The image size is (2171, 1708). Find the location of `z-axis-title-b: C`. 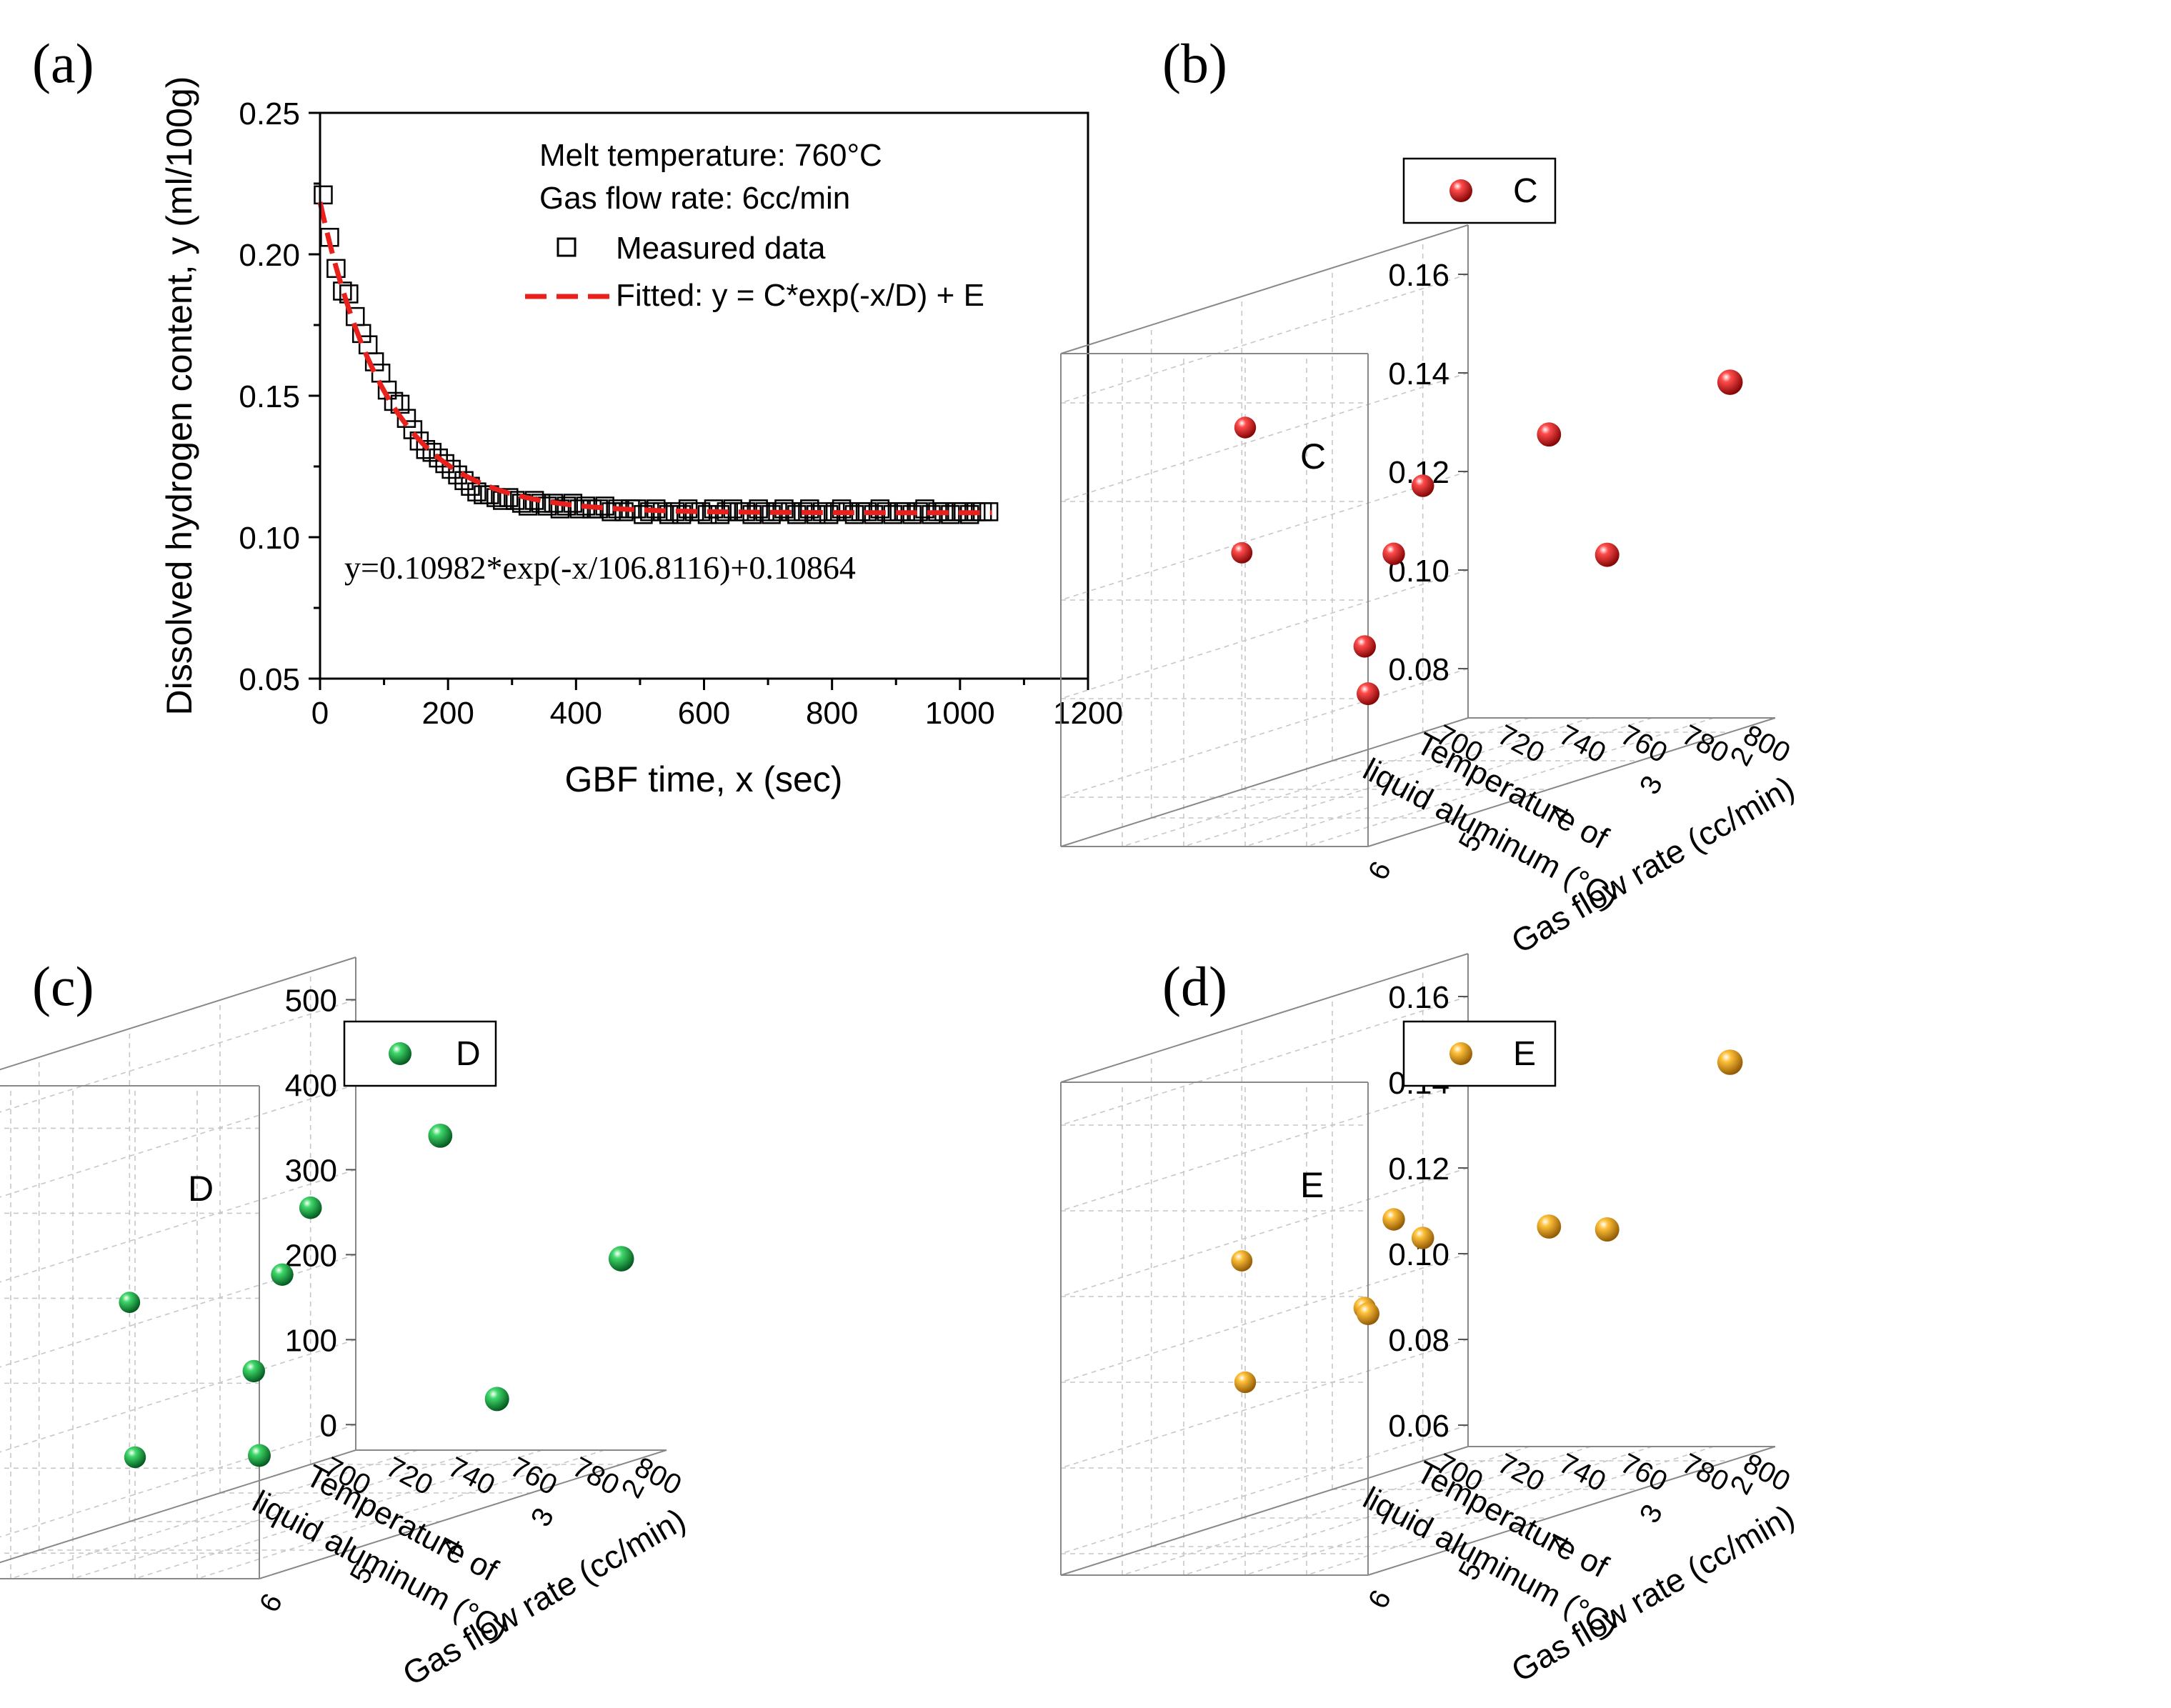

z-axis-title-b: C is located at coordinates (1313, 456).